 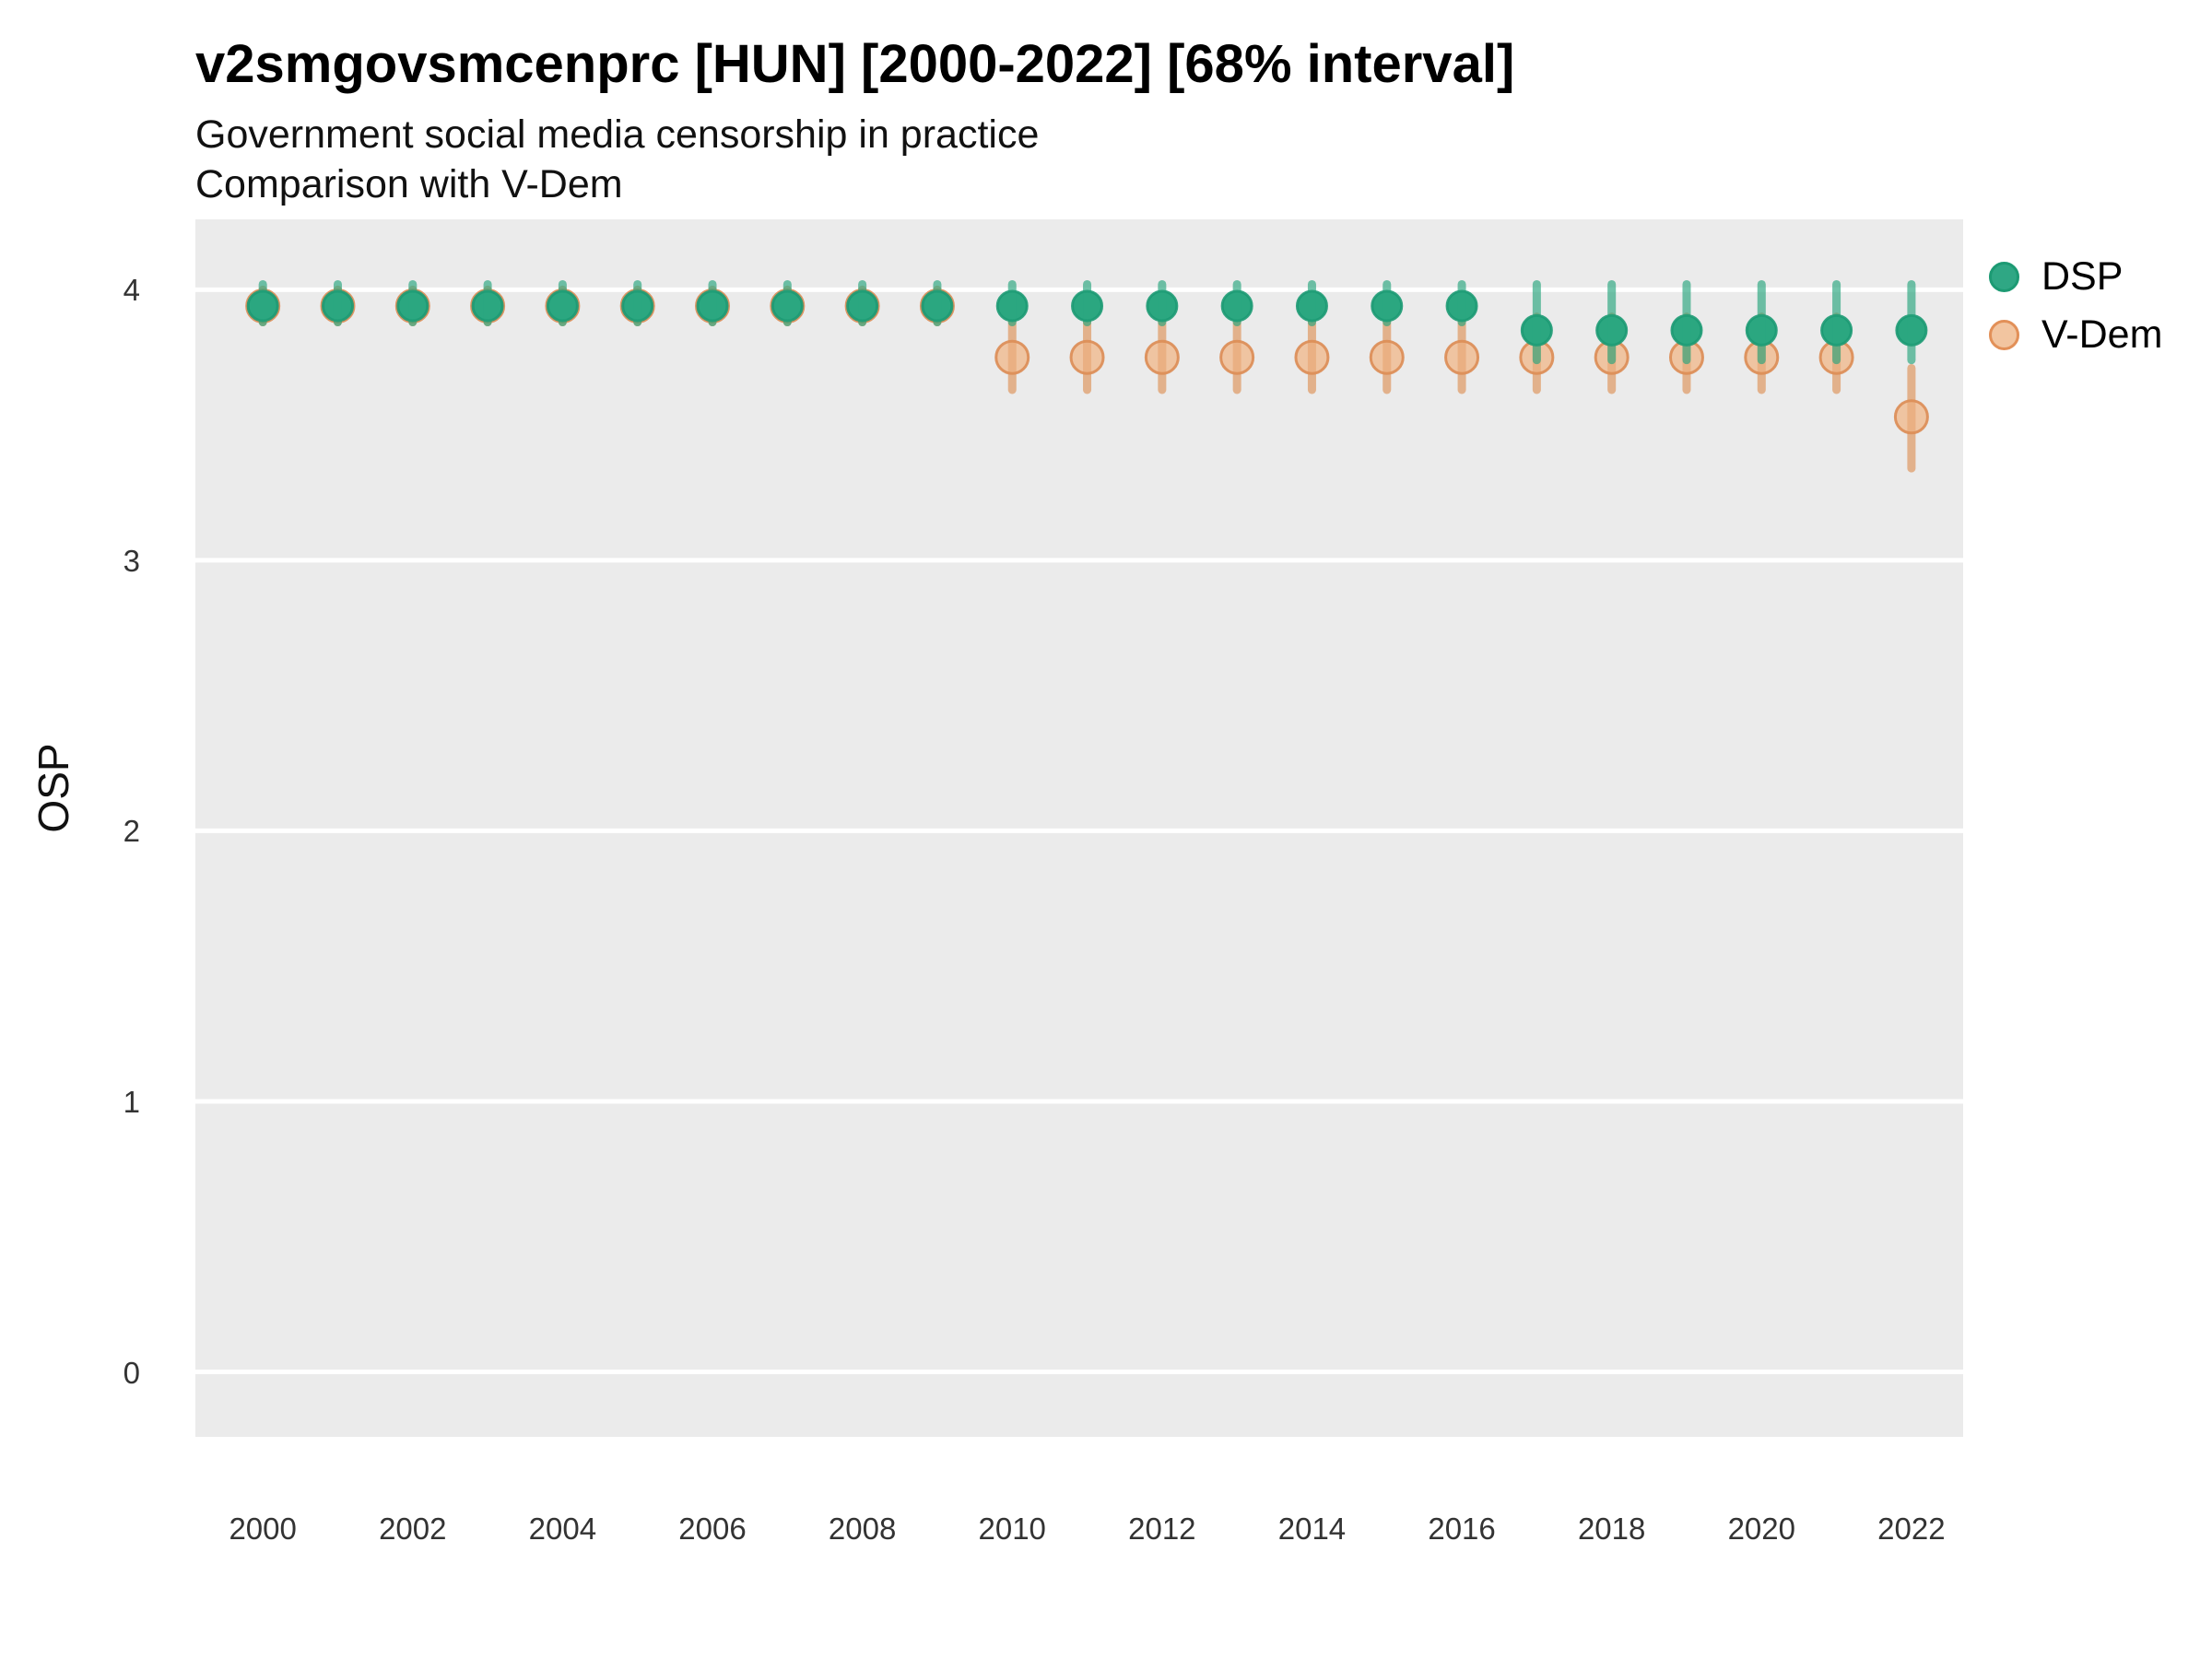 I want to click on dsp-point-2006, so click(x=712, y=306).